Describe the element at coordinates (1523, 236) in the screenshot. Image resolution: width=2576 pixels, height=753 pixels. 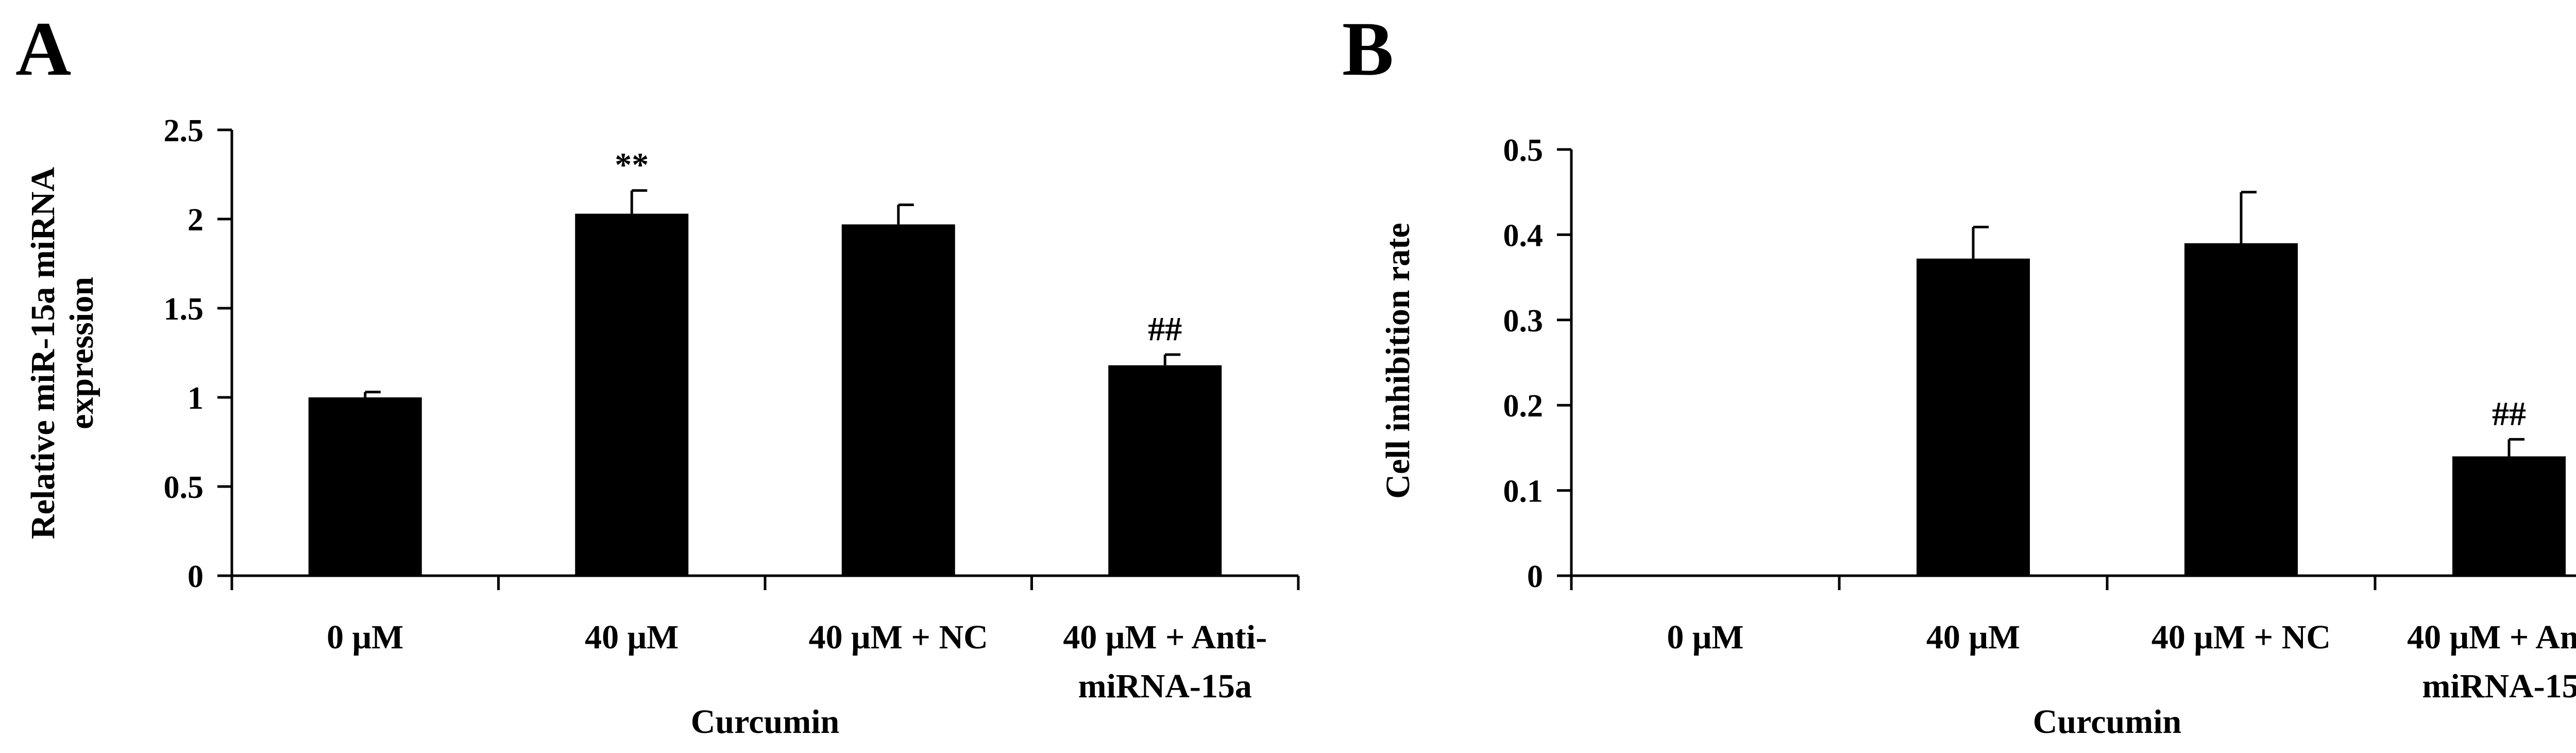
I see `y-tick-label: 0.4` at that location.